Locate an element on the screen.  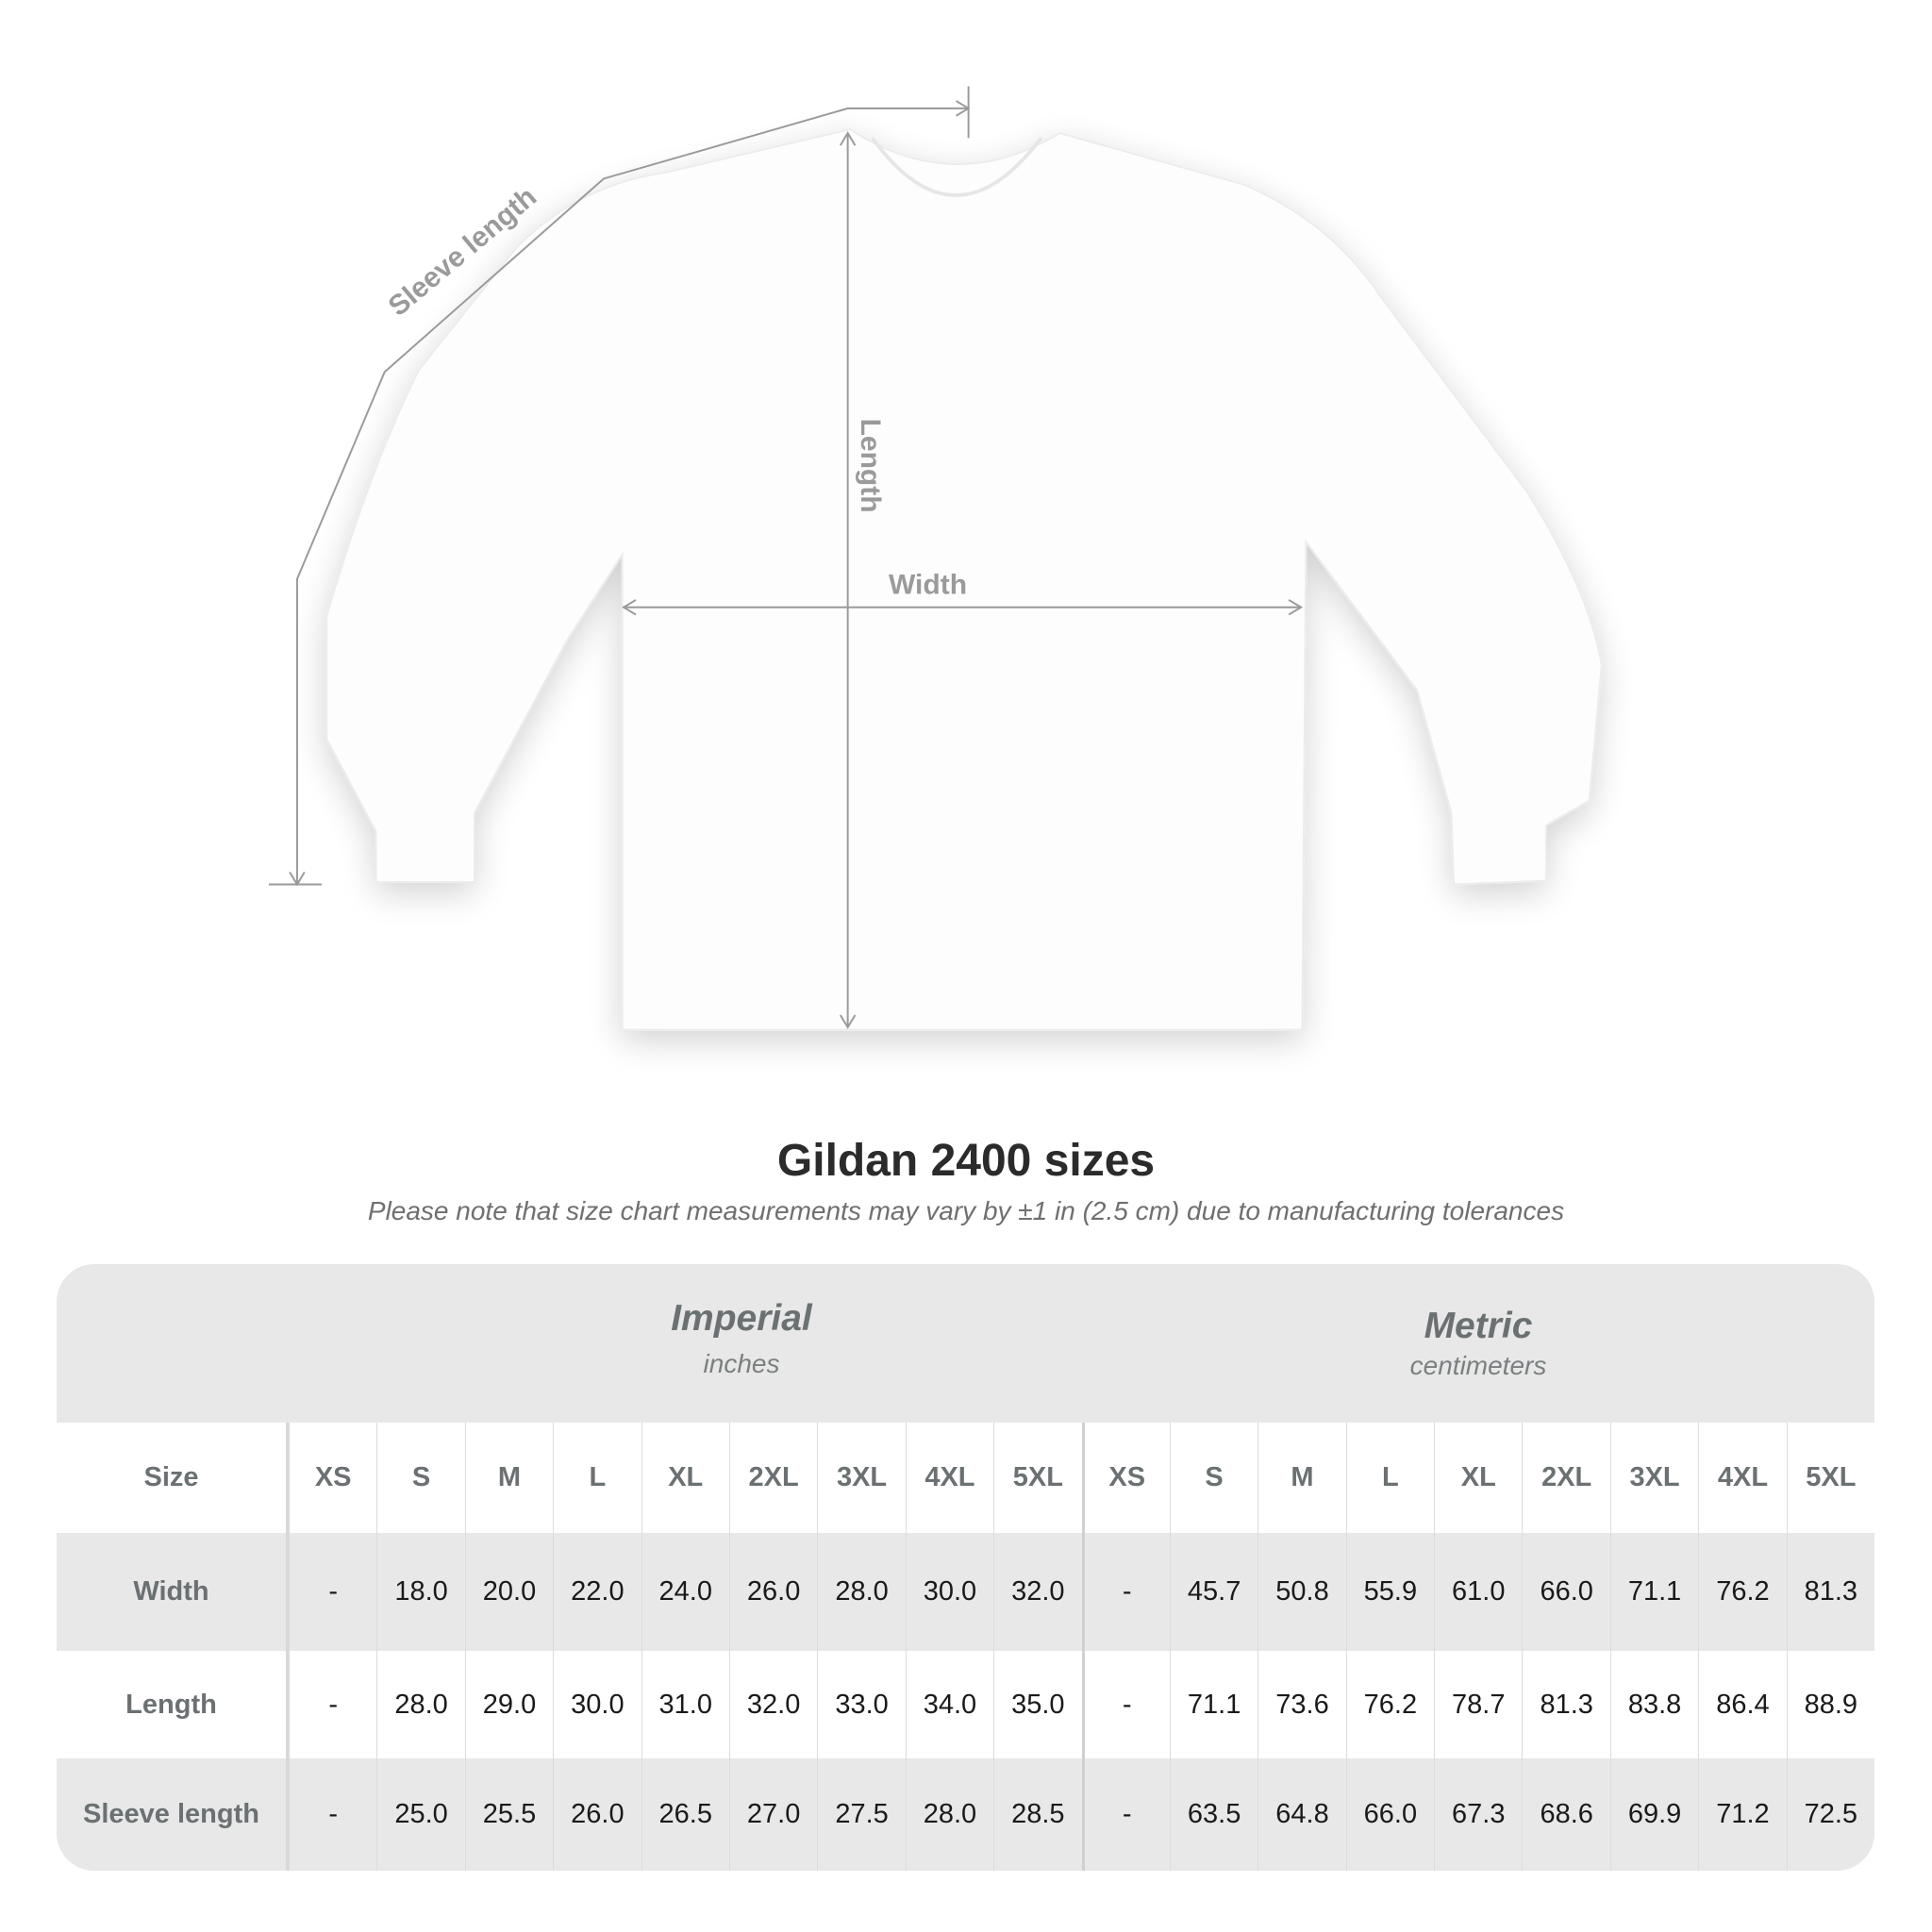
page-title: Gildan 2400 sizes is located at coordinates (966, 1161).